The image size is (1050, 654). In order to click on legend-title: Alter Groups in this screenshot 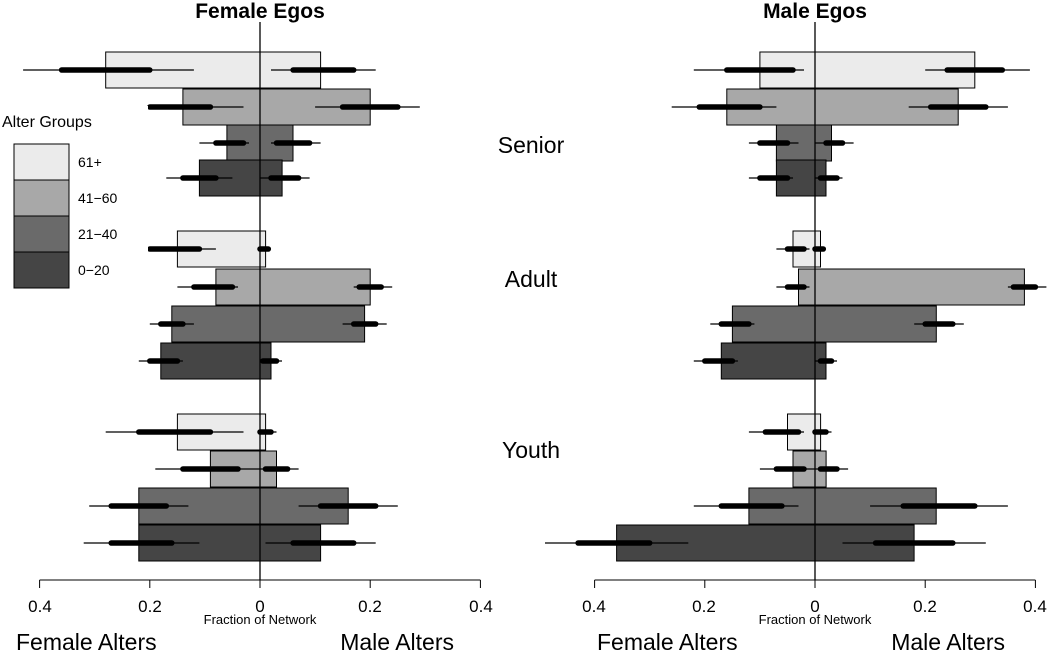, I will do `click(47, 122)`.